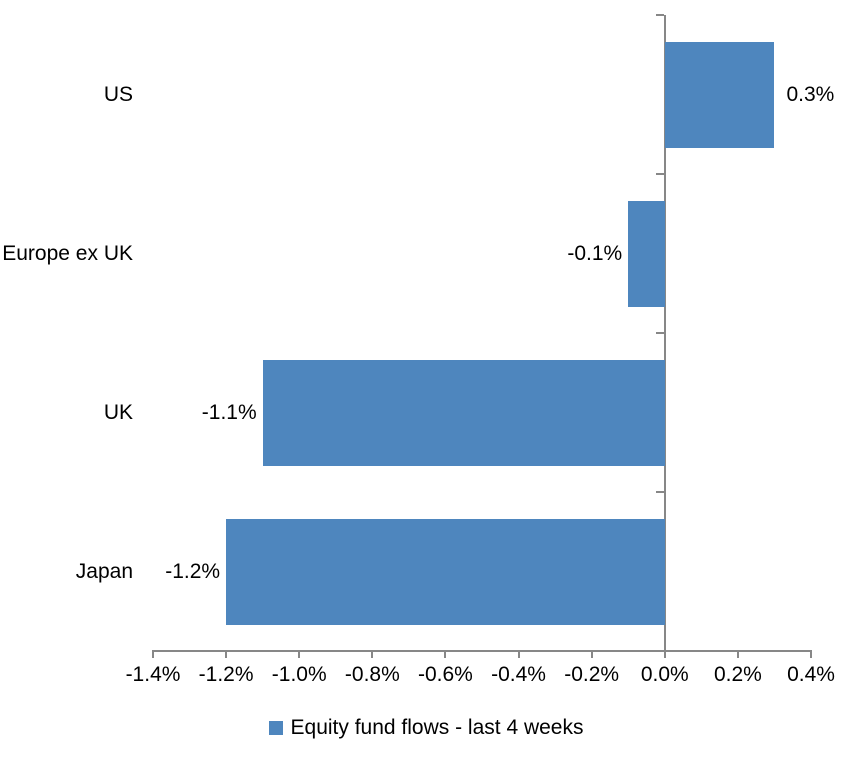  Describe the element at coordinates (372, 674) in the screenshot. I see `x-tick-label: -0.8%` at that location.